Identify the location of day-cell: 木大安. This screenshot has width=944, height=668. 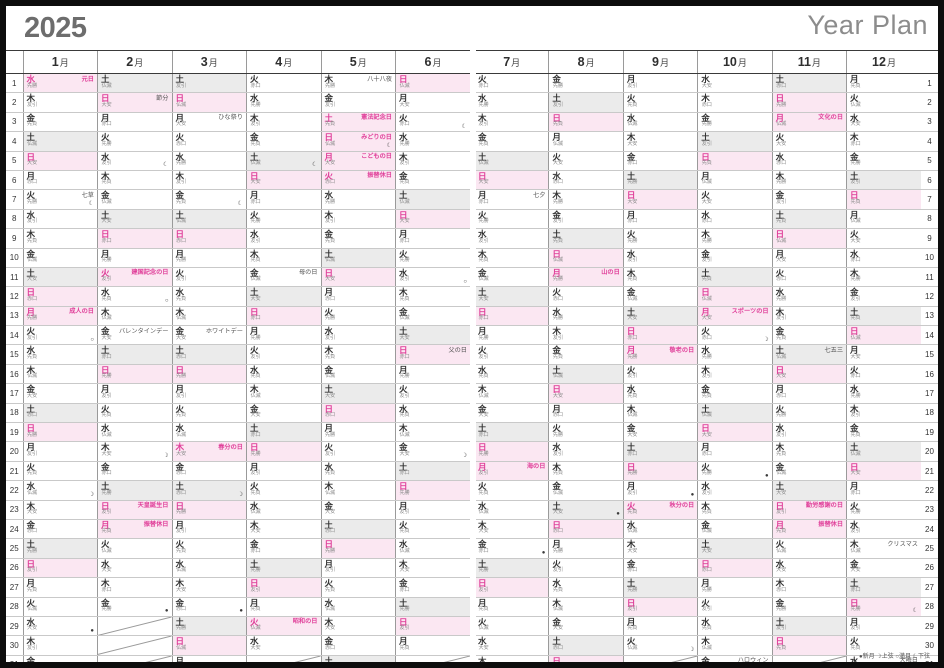
(660, 548).